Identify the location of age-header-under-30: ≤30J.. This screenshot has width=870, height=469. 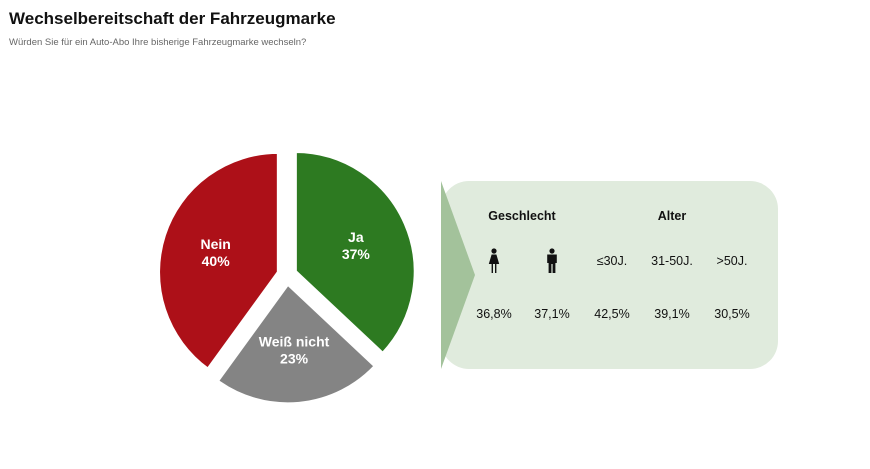
(612, 261).